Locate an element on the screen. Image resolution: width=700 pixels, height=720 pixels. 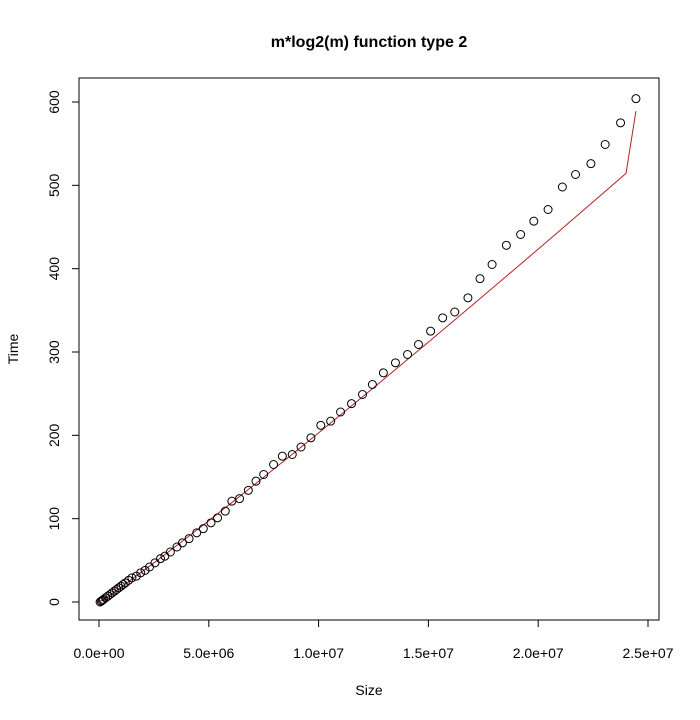
x-tick-label: 5.0e+06 is located at coordinates (208, 653).